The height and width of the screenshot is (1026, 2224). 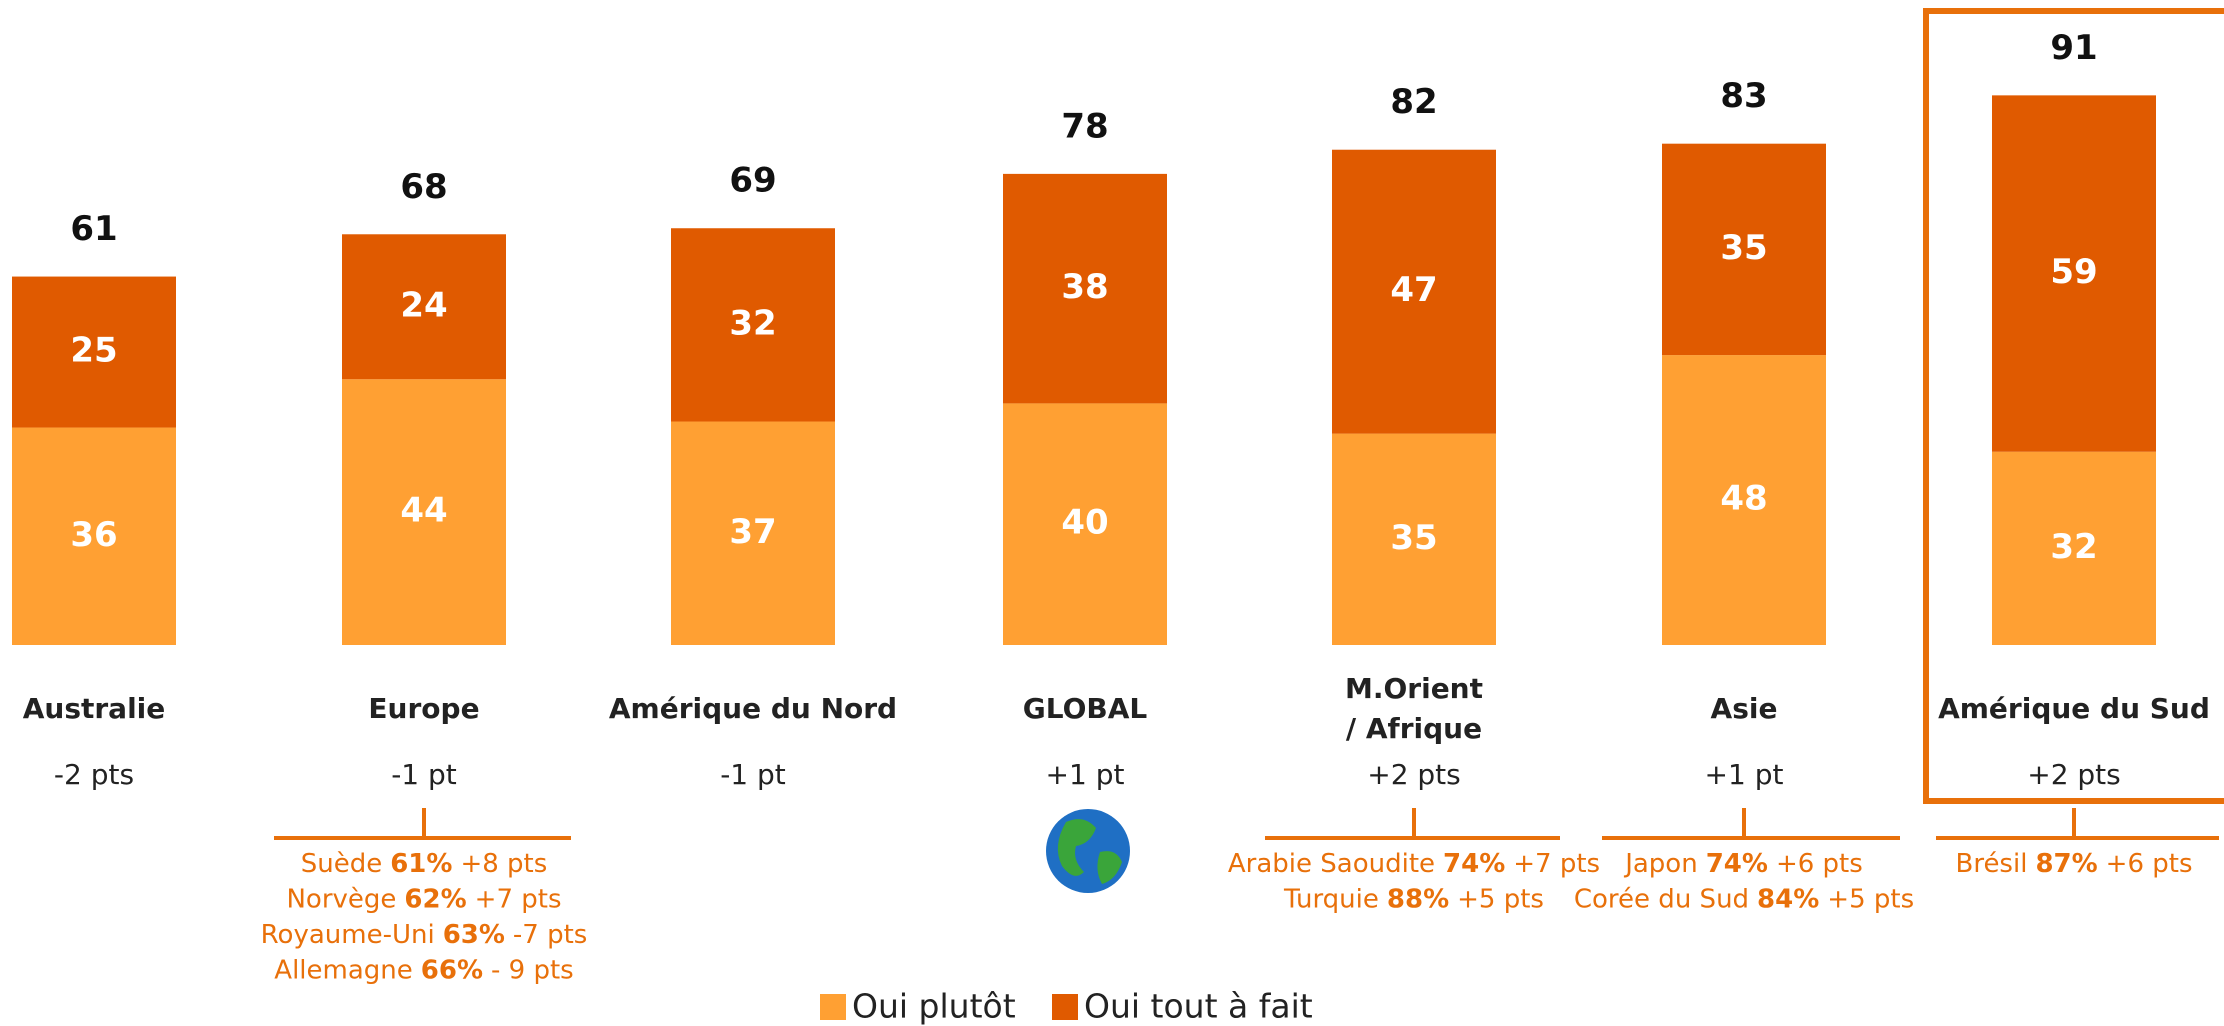 I want to click on detail-line: Arabie Saoudite 74% +7 pts, so click(x=1414, y=864).